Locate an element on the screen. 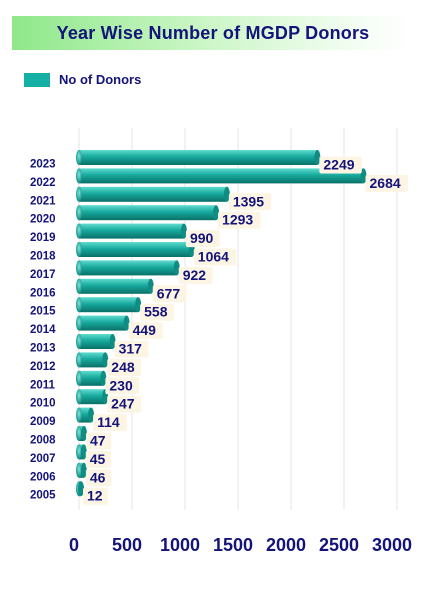  value-label: 558 is located at coordinates (156, 312).